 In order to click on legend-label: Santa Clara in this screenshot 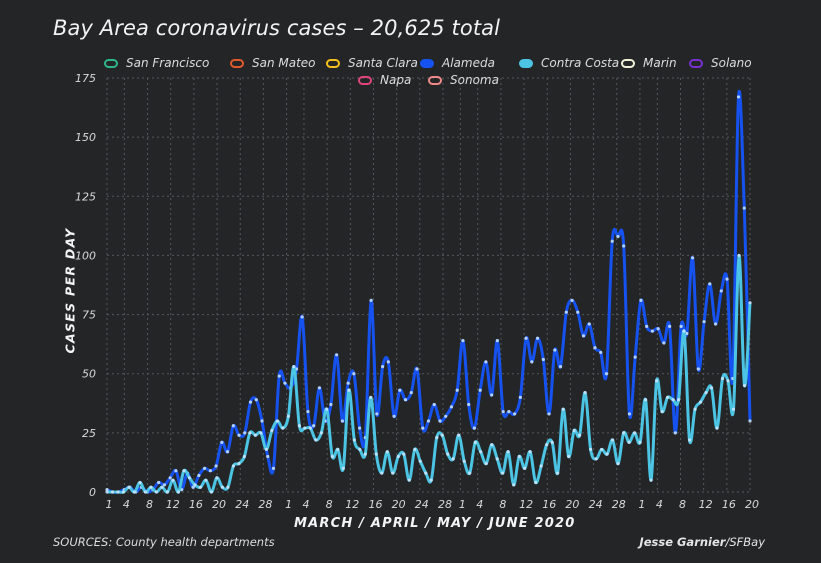, I will do `click(383, 63)`.